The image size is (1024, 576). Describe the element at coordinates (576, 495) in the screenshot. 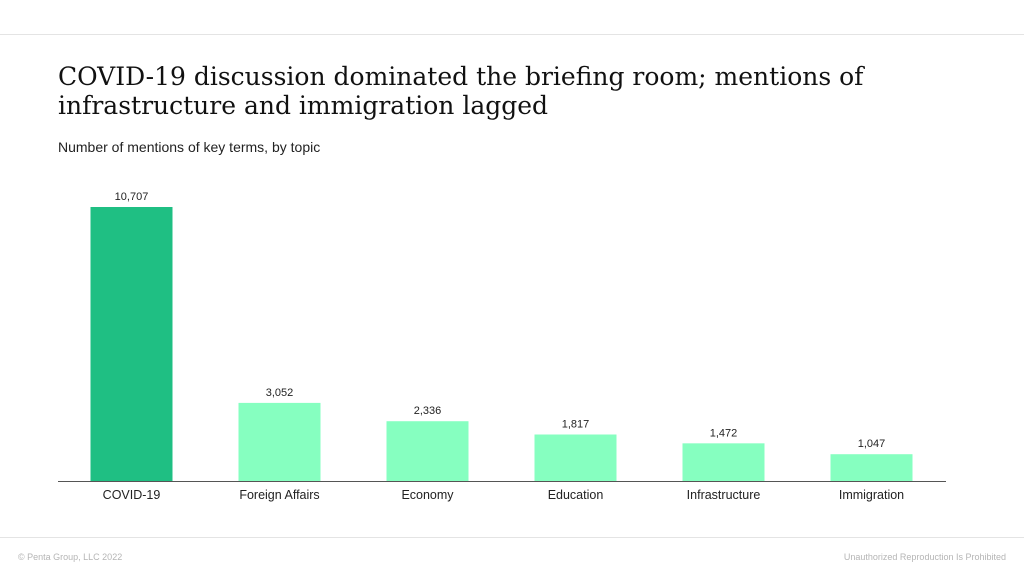

I see `category-label: Education` at that location.